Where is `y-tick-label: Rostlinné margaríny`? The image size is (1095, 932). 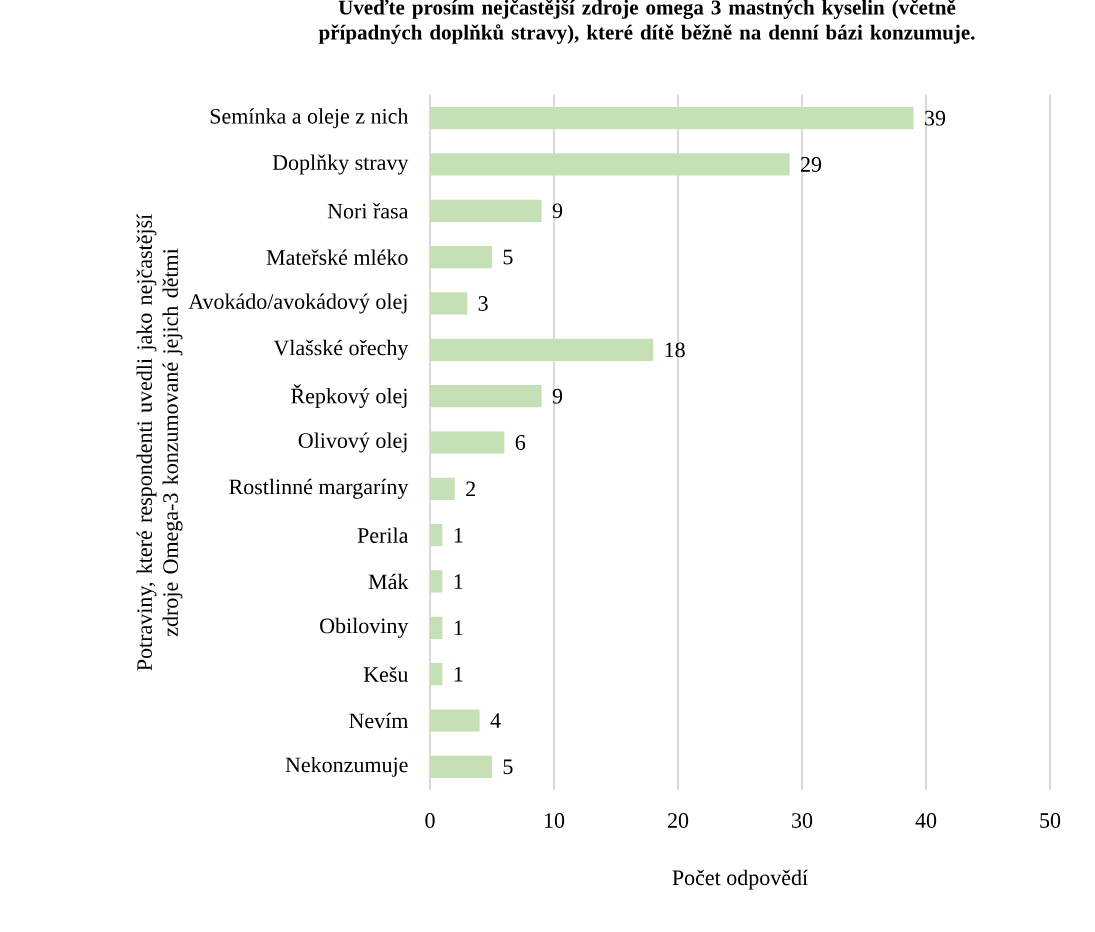 y-tick-label: Rostlinné margaríny is located at coordinates (319, 488).